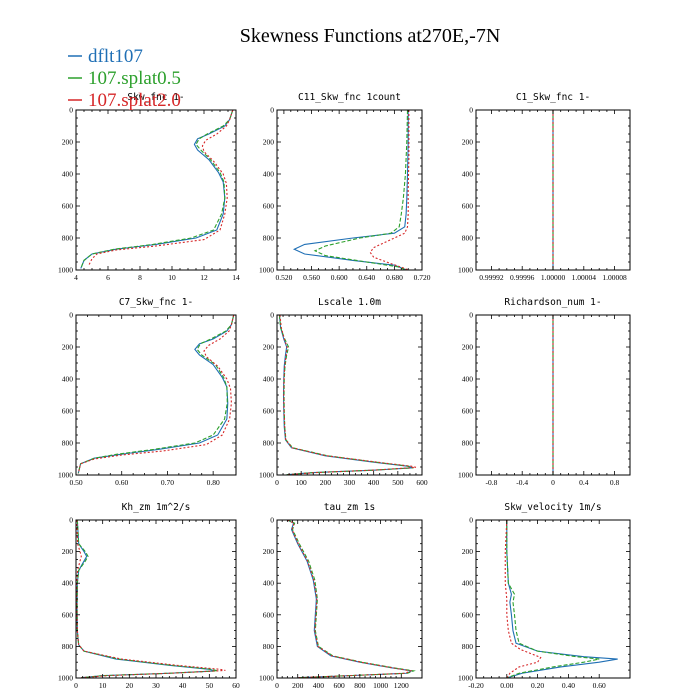  I want to click on x-tick-label: 14, so click(236, 277).